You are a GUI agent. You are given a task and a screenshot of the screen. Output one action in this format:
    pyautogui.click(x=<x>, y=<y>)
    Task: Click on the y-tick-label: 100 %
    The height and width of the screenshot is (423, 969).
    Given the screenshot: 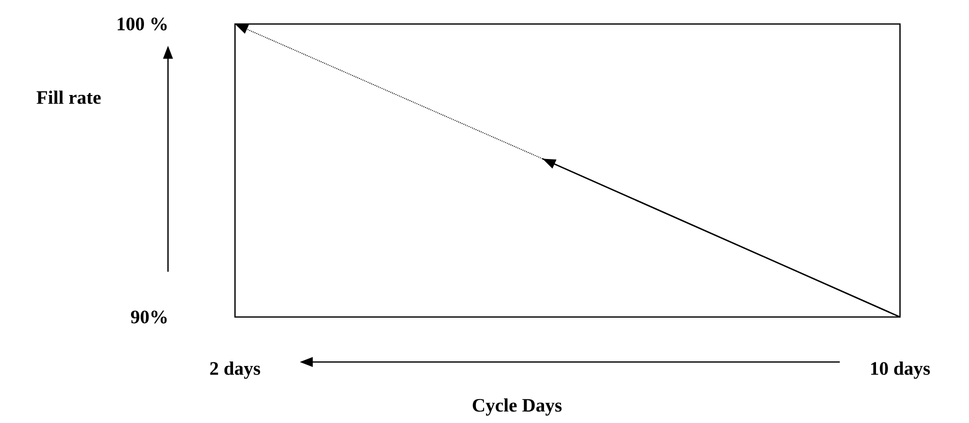 What is the action you would take?
    pyautogui.click(x=142, y=24)
    